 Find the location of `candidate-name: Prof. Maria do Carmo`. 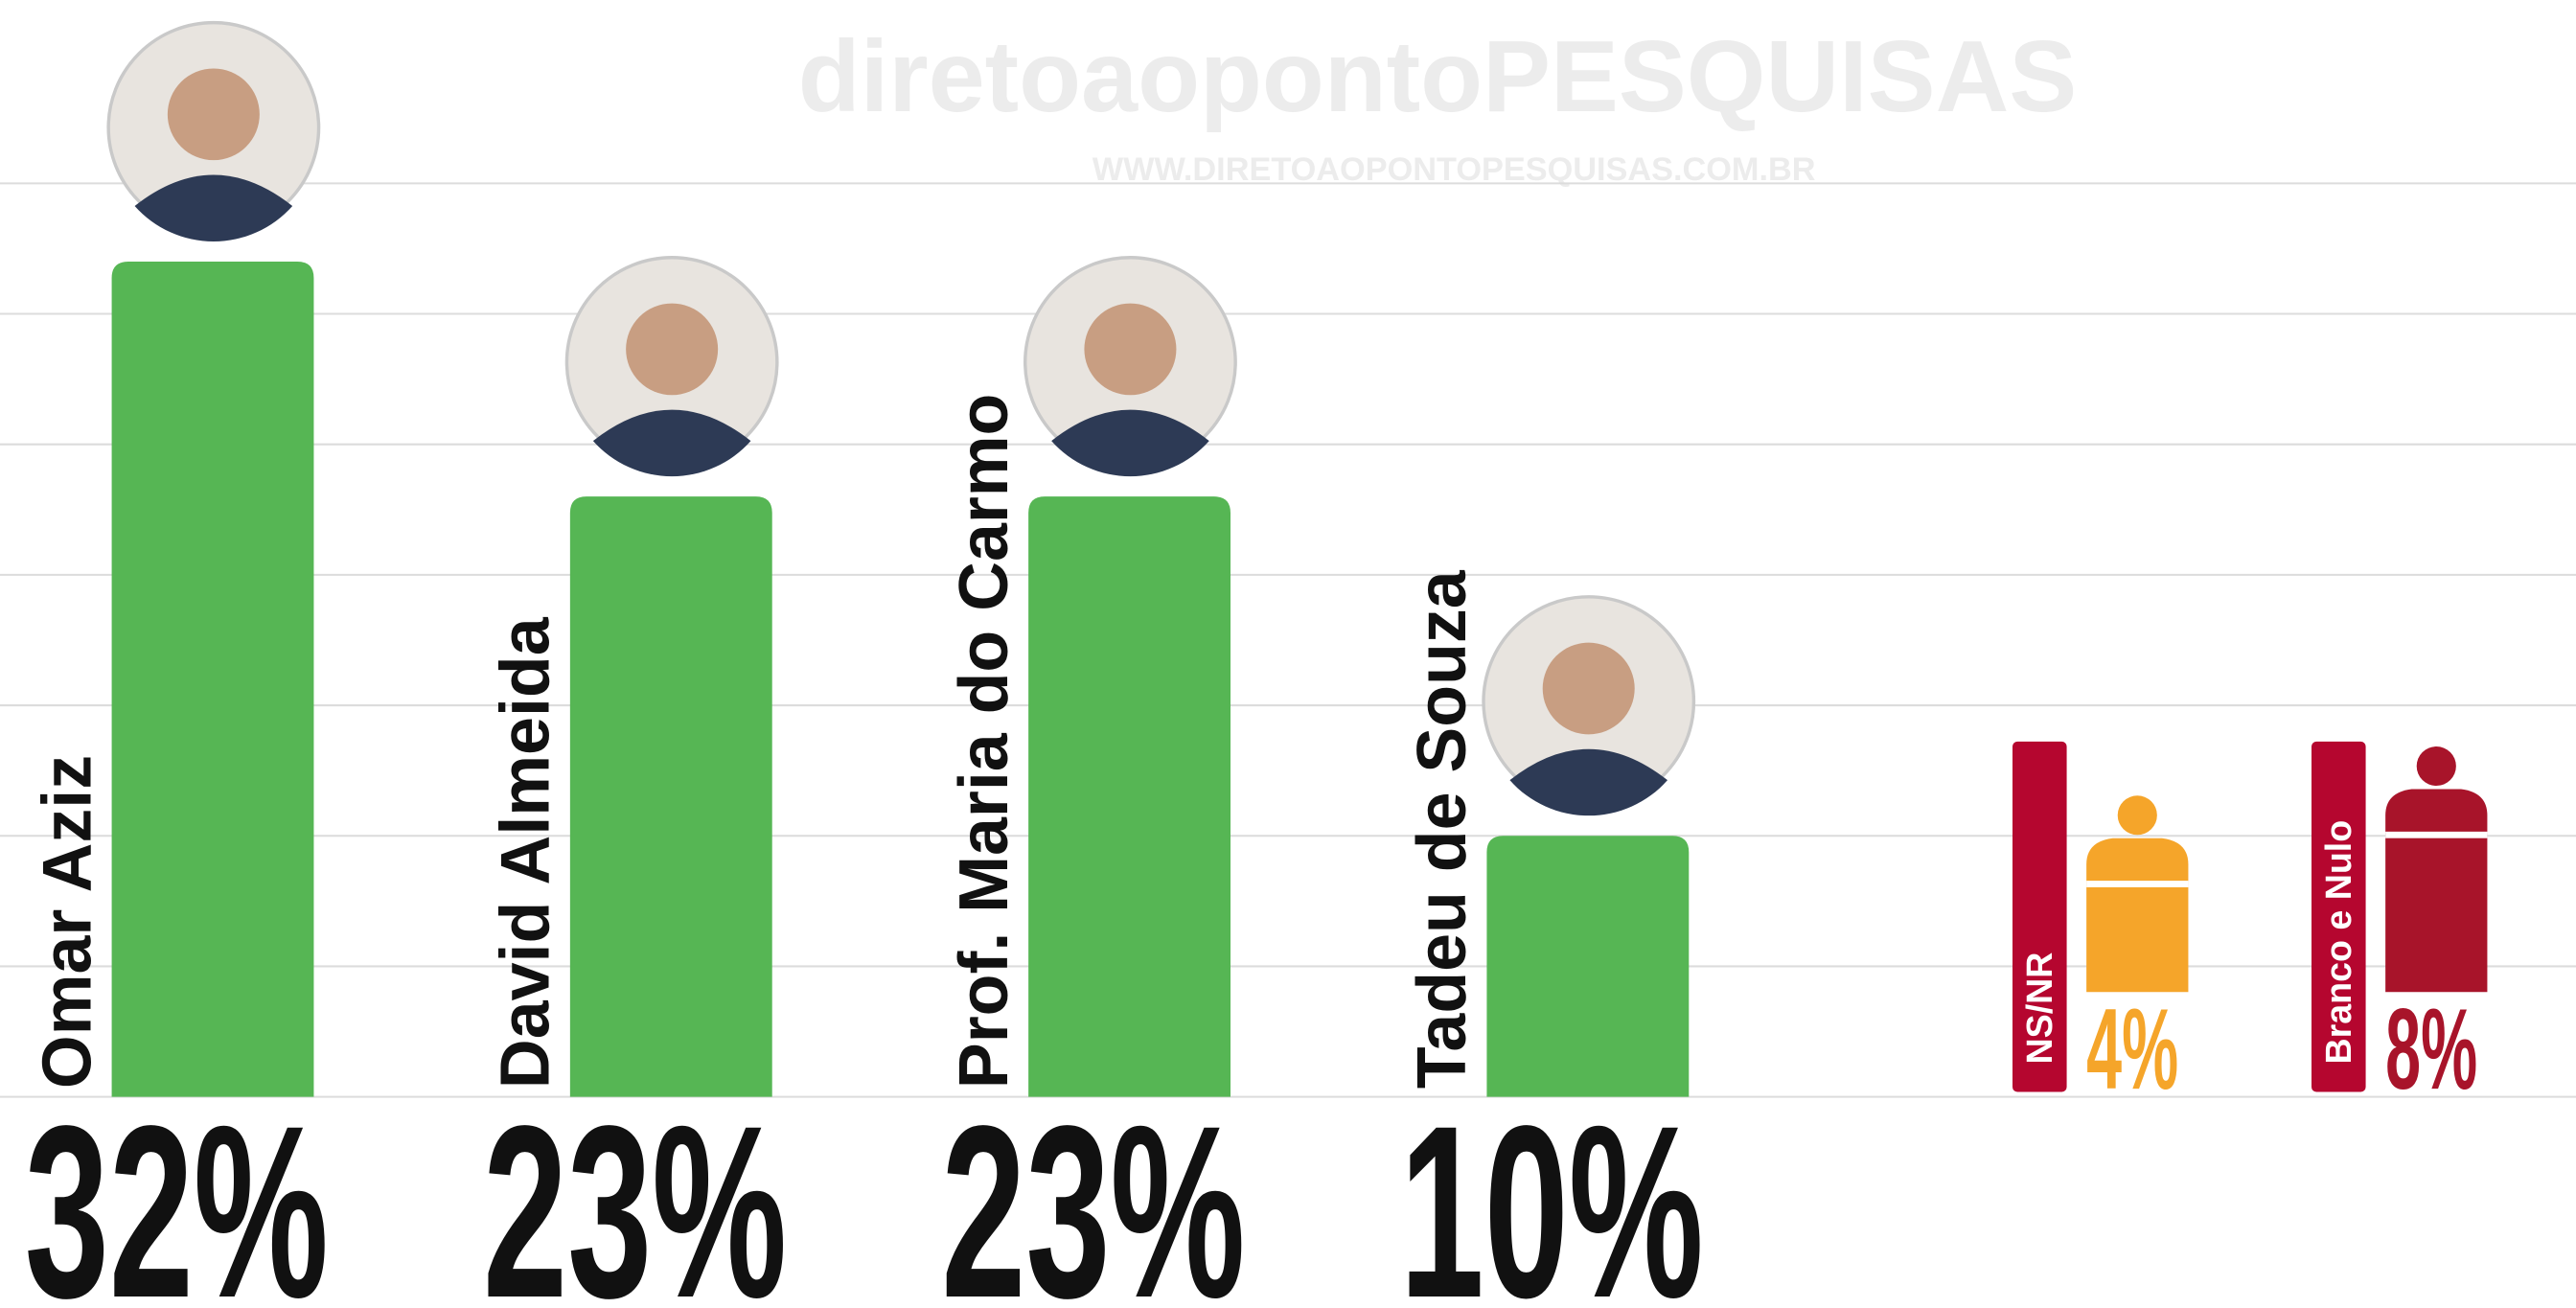

candidate-name: Prof. Maria do Carmo is located at coordinates (985, 741).